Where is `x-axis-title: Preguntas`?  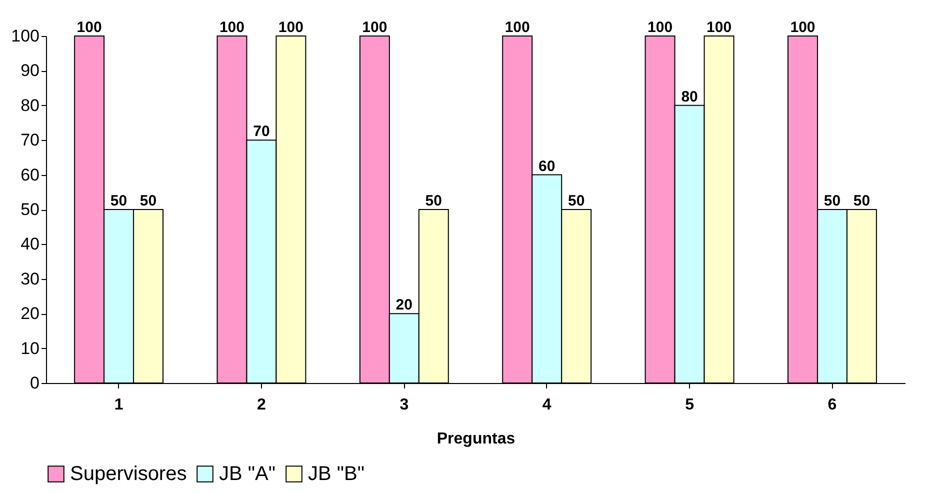
x-axis-title: Preguntas is located at coordinates (476, 439).